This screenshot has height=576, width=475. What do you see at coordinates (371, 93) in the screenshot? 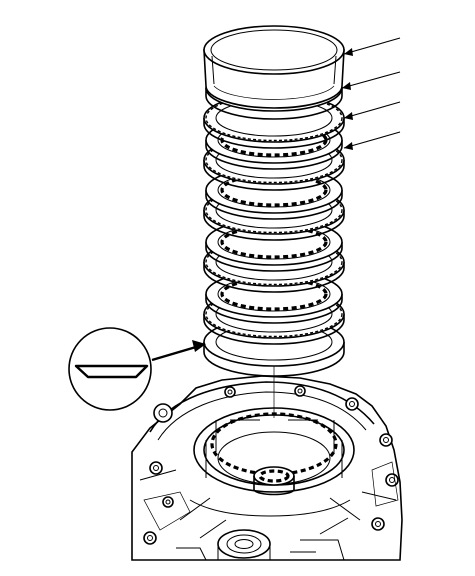
I see `callout-lines` at bounding box center [371, 93].